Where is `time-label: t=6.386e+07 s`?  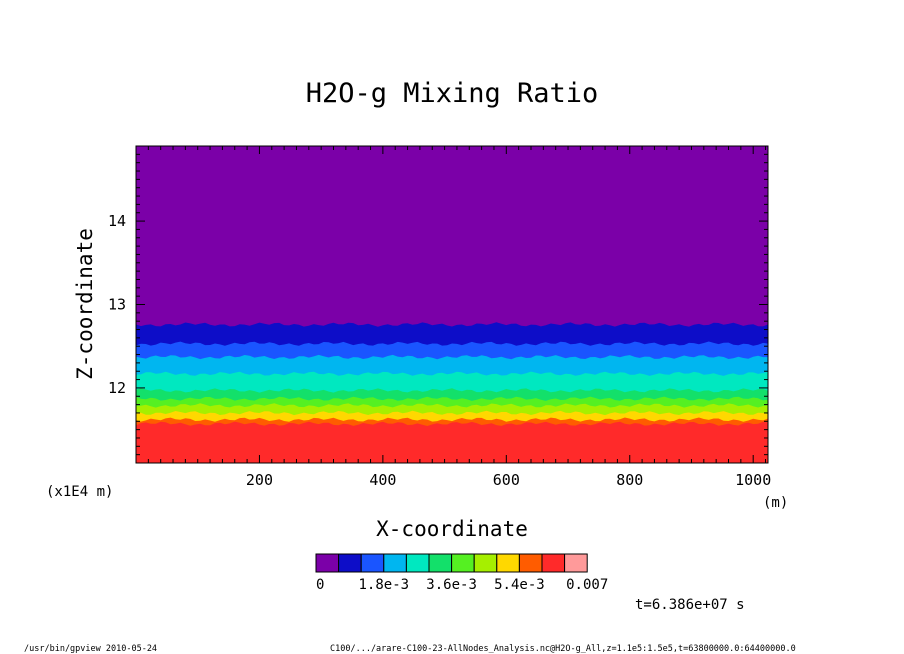 time-label: t=6.386e+07 s is located at coordinates (690, 605).